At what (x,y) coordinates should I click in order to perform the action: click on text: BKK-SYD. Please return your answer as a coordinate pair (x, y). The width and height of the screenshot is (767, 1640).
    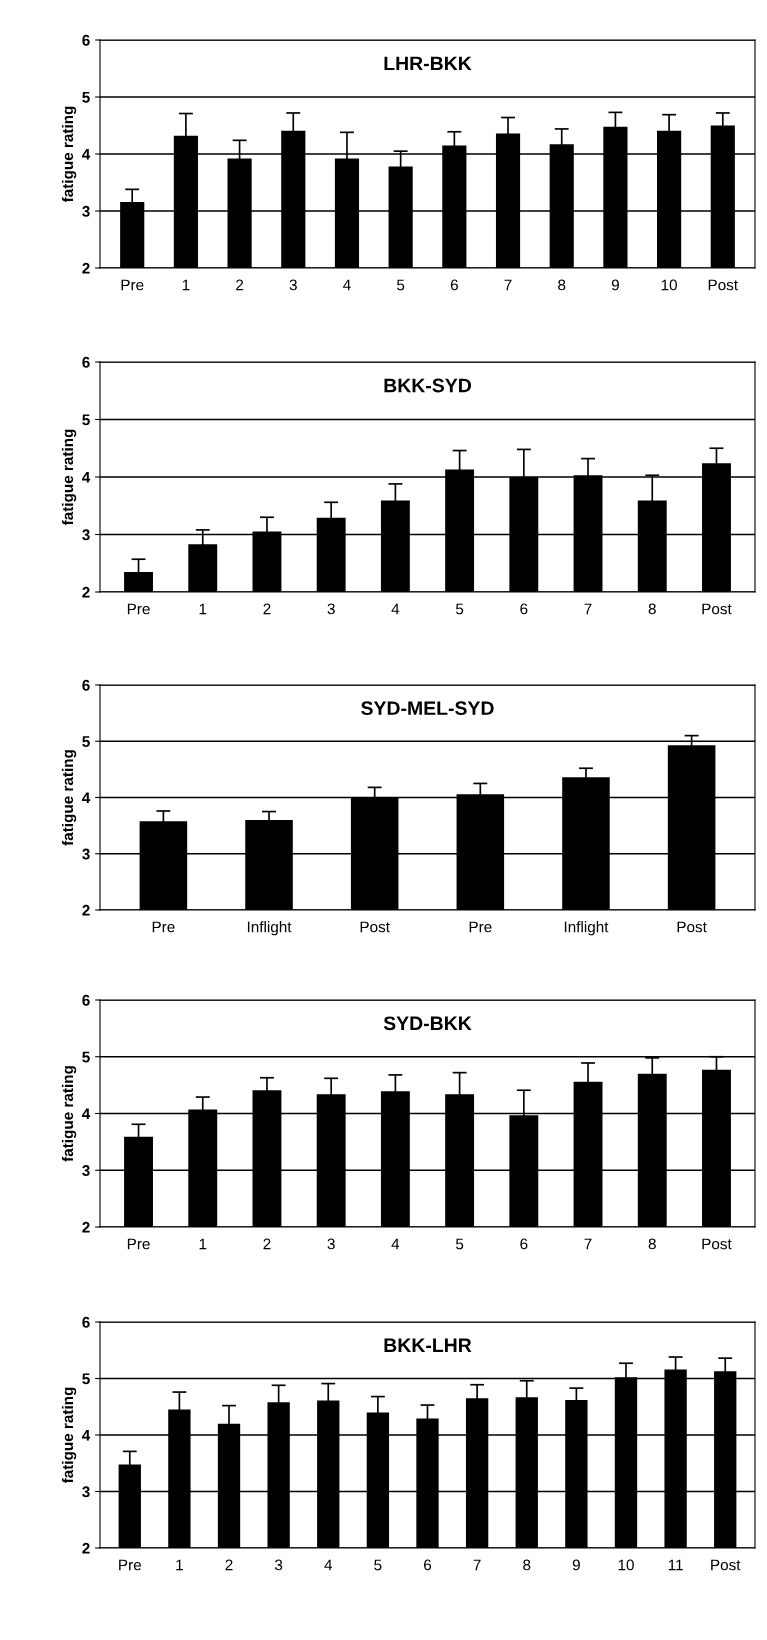
    Looking at the image, I should click on (427, 385).